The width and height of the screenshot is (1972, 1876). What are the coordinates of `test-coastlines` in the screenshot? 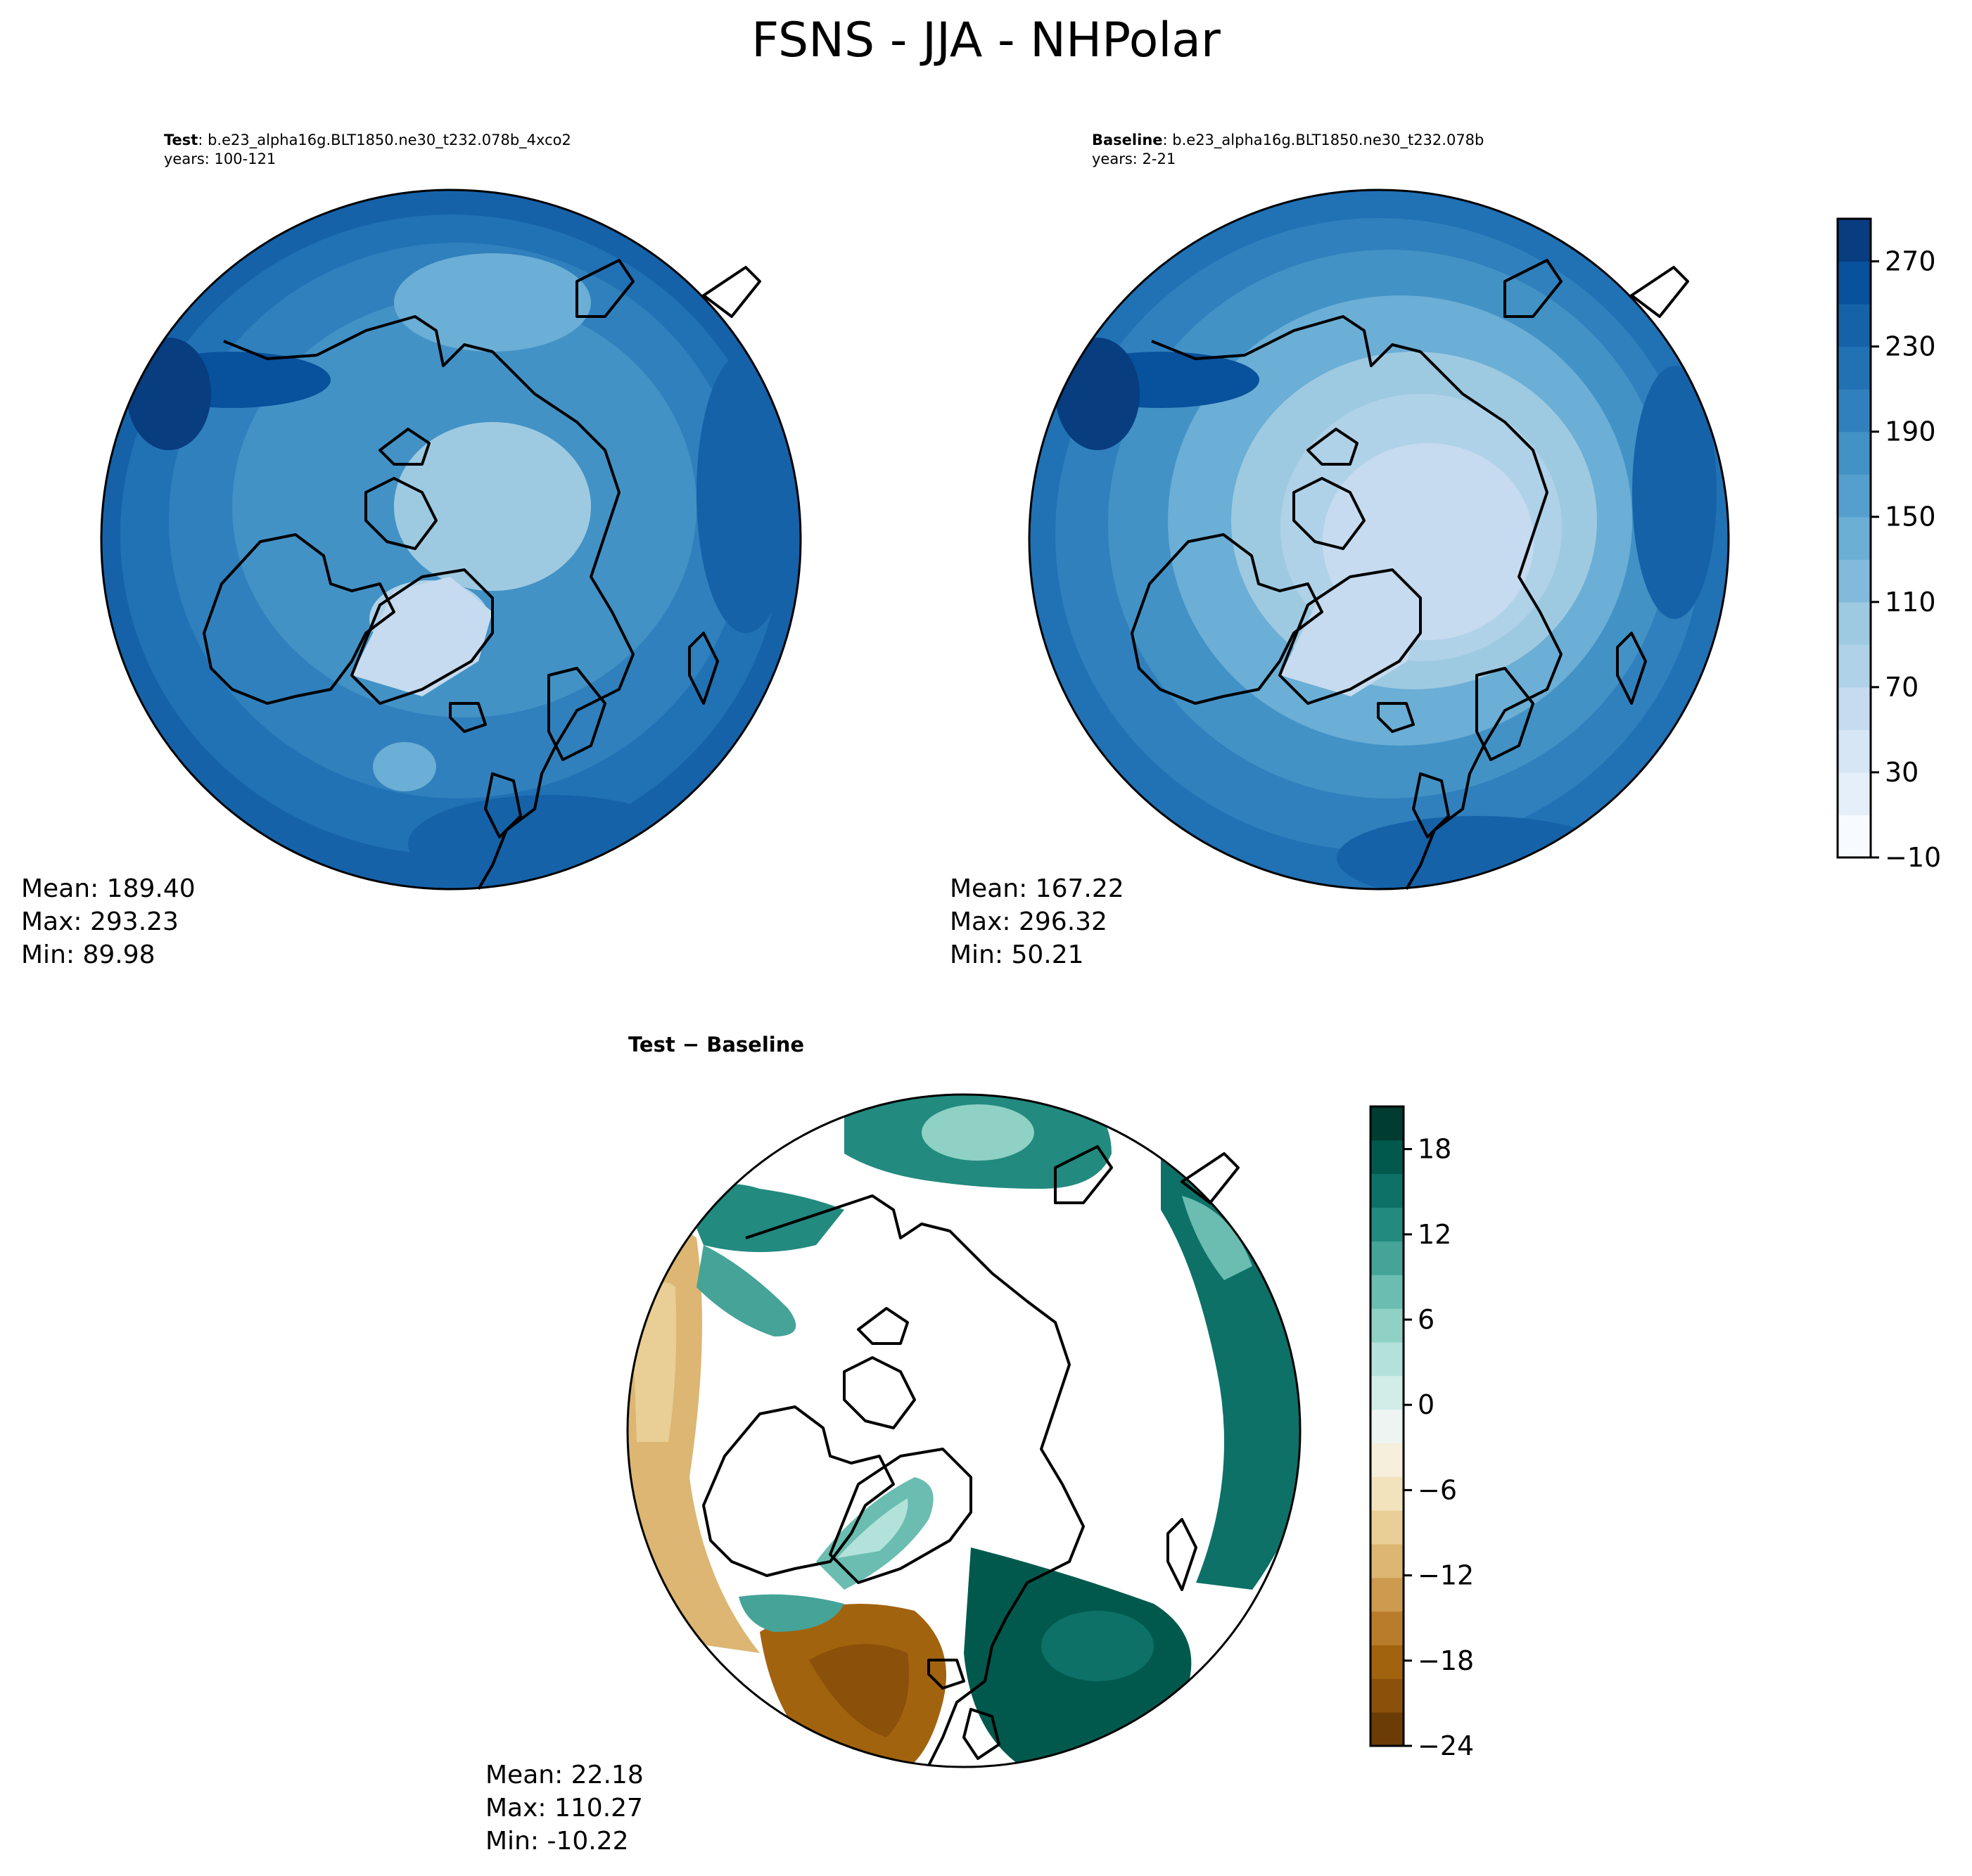 It's located at (482, 575).